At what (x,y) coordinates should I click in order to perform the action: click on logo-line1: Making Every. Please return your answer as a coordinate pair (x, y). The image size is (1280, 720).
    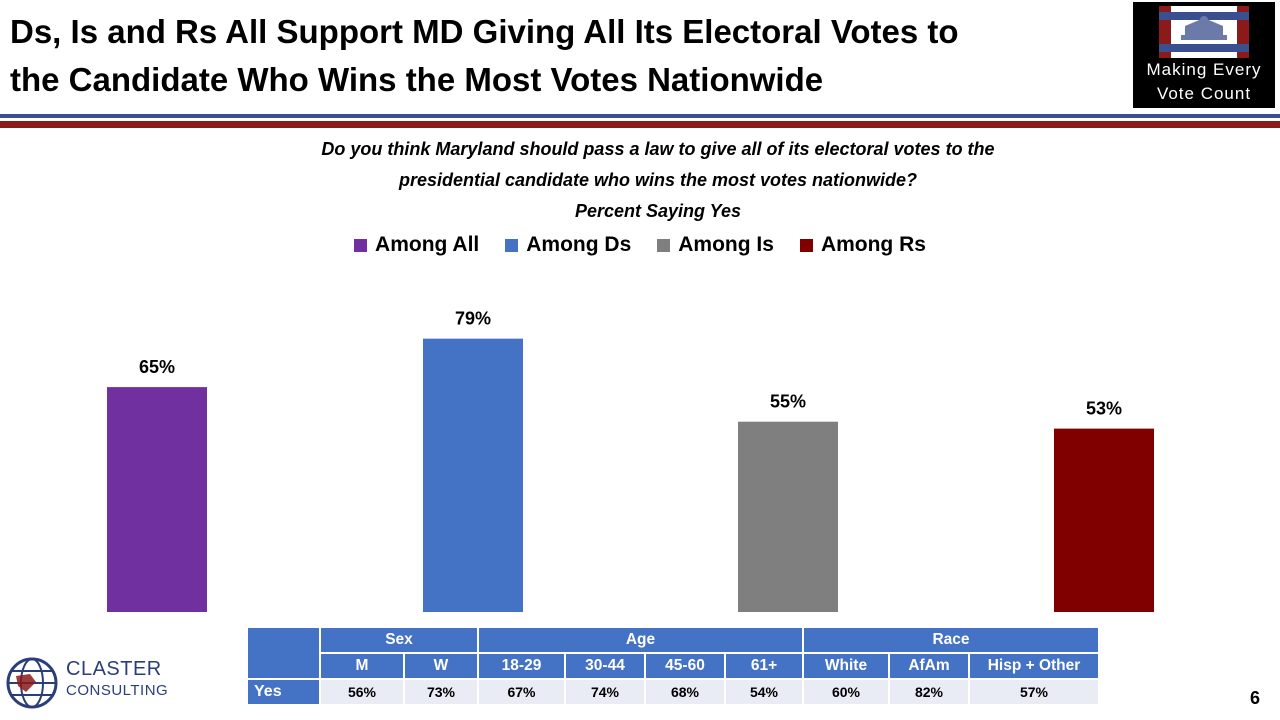
    Looking at the image, I should click on (1204, 69).